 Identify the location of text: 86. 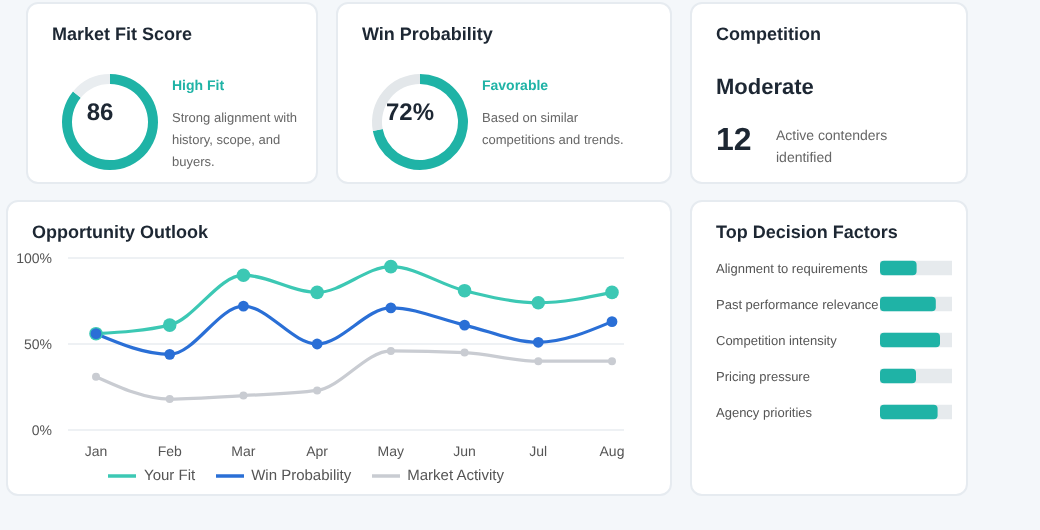
(100, 113).